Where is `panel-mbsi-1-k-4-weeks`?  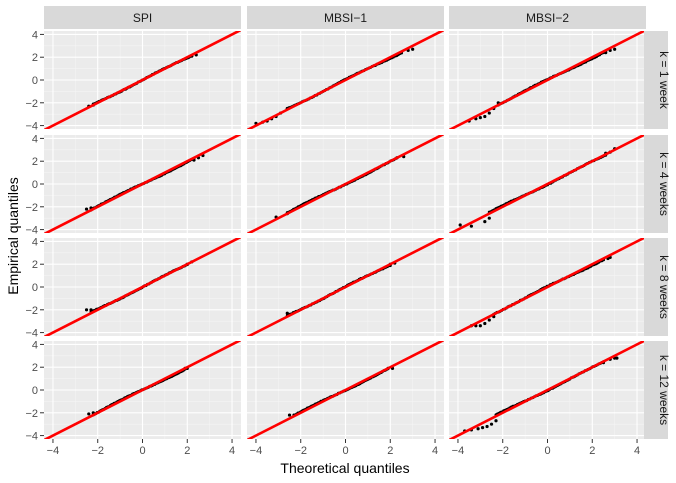
panel-mbsi-1-k-4-weeks is located at coordinates (345, 184).